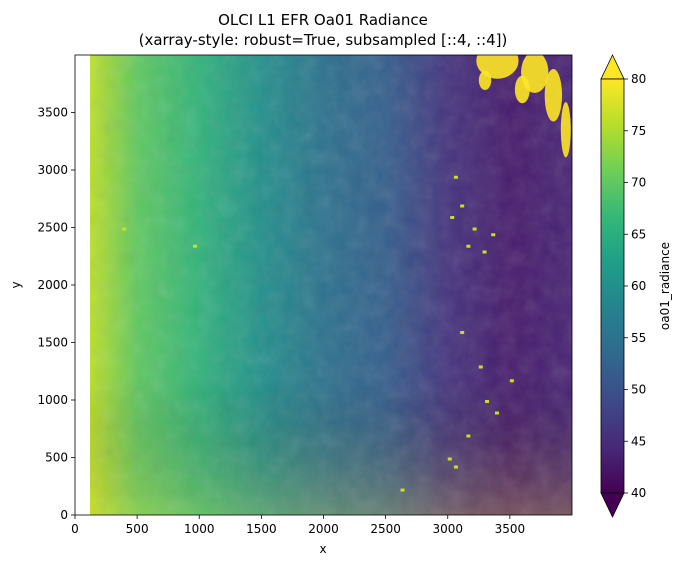 The height and width of the screenshot is (568, 681). I want to click on x-tick-label: 0, so click(75, 529).